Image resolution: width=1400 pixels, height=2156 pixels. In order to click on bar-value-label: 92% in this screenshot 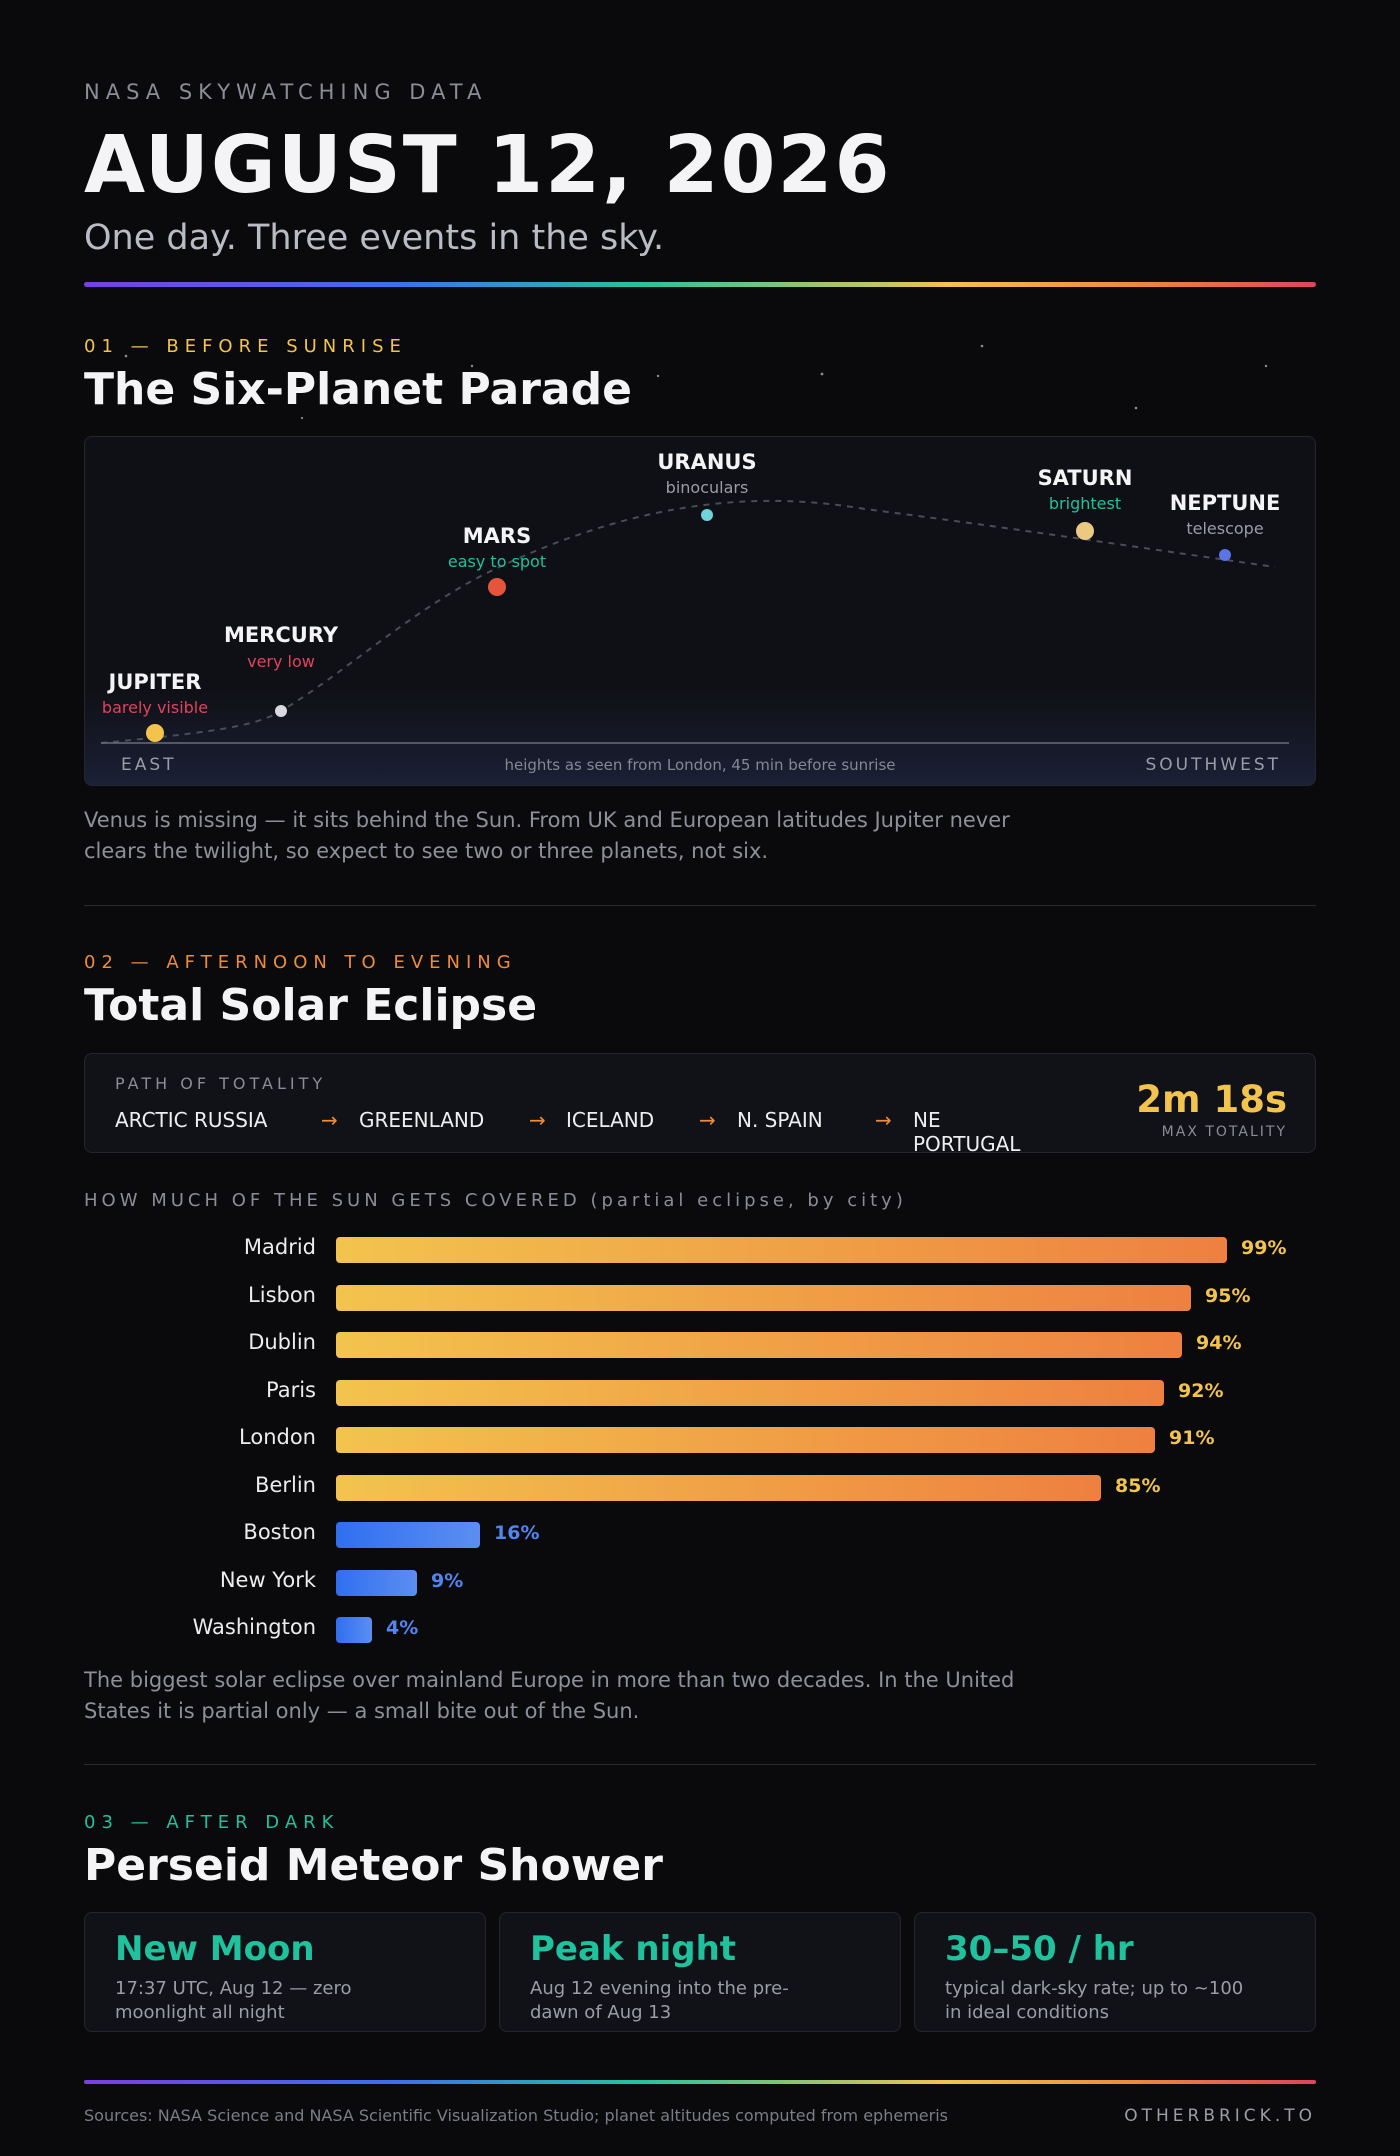, I will do `click(1201, 1390)`.